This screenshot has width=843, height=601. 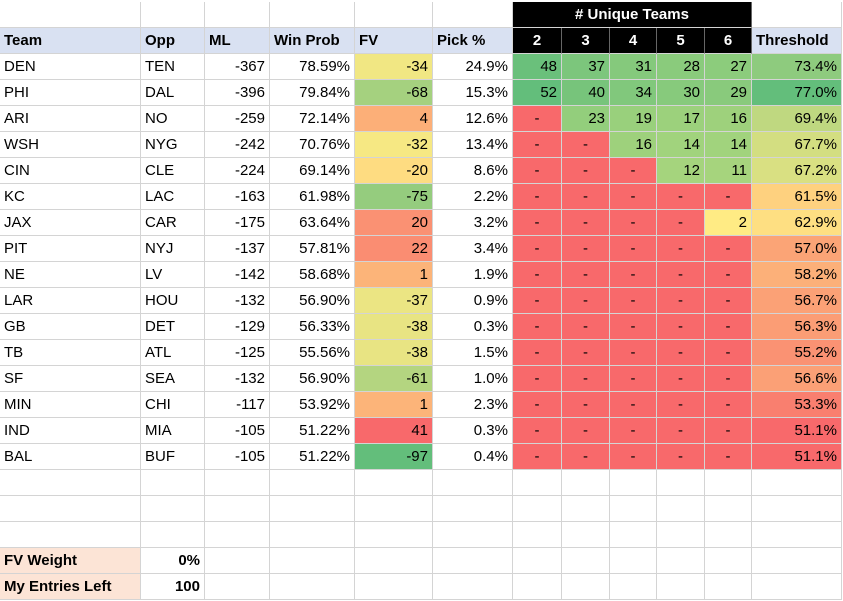 I want to click on entries-left-value: 100, so click(x=173, y=587).